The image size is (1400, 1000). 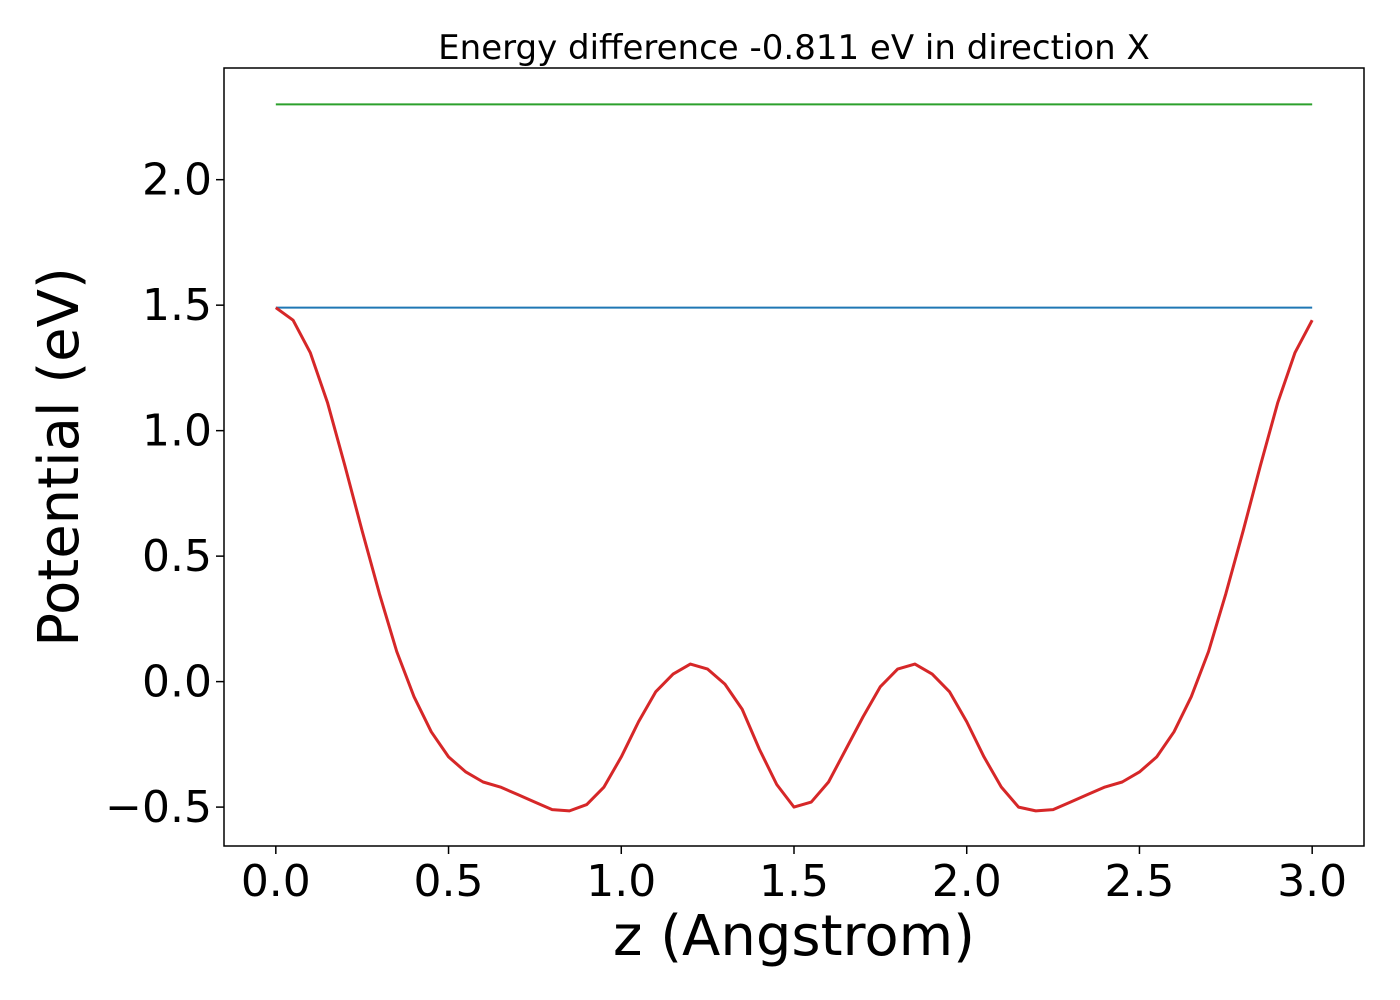 What do you see at coordinates (177, 305) in the screenshot?
I see `y-tick-label: 1.5` at bounding box center [177, 305].